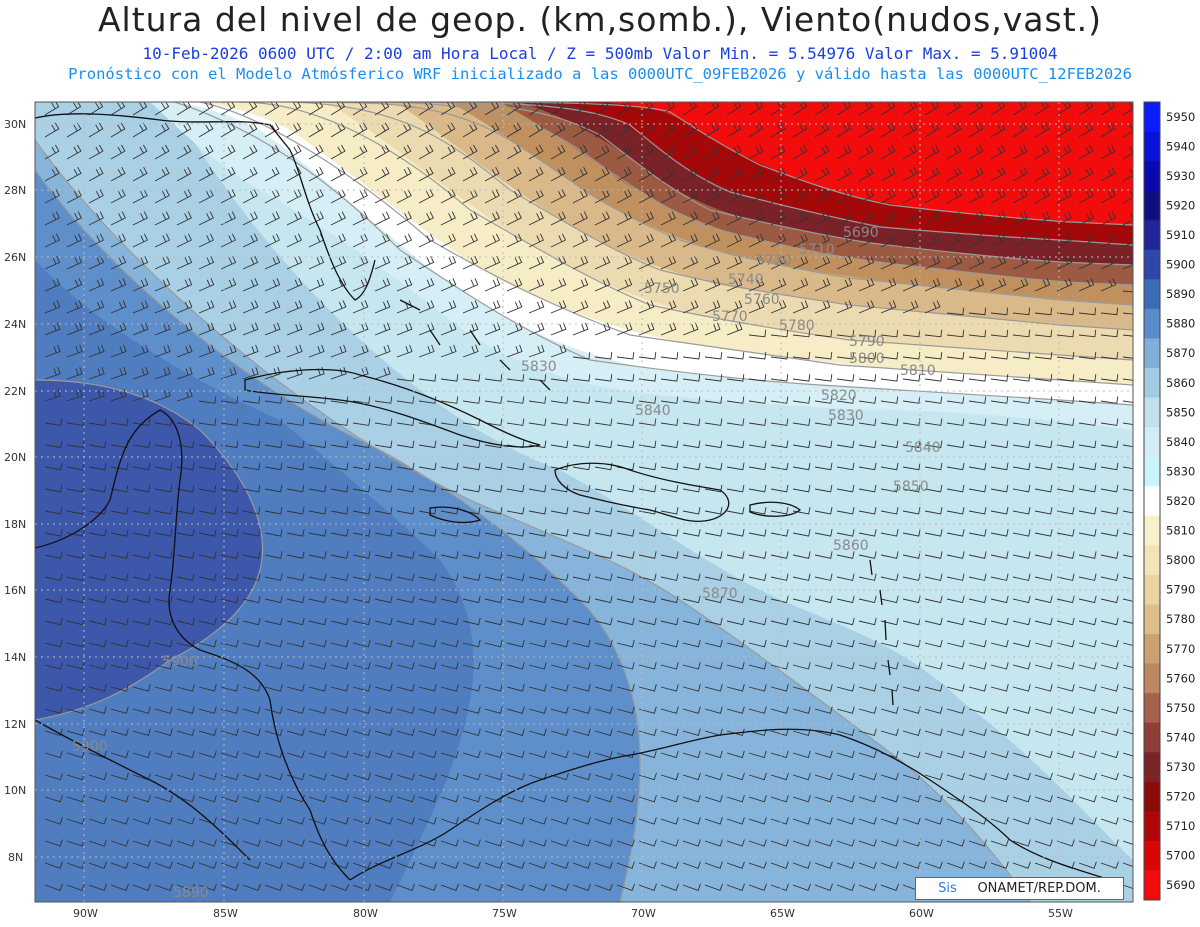 This screenshot has height=927, width=1200. I want to click on contour-label: 5840, so click(653, 411).